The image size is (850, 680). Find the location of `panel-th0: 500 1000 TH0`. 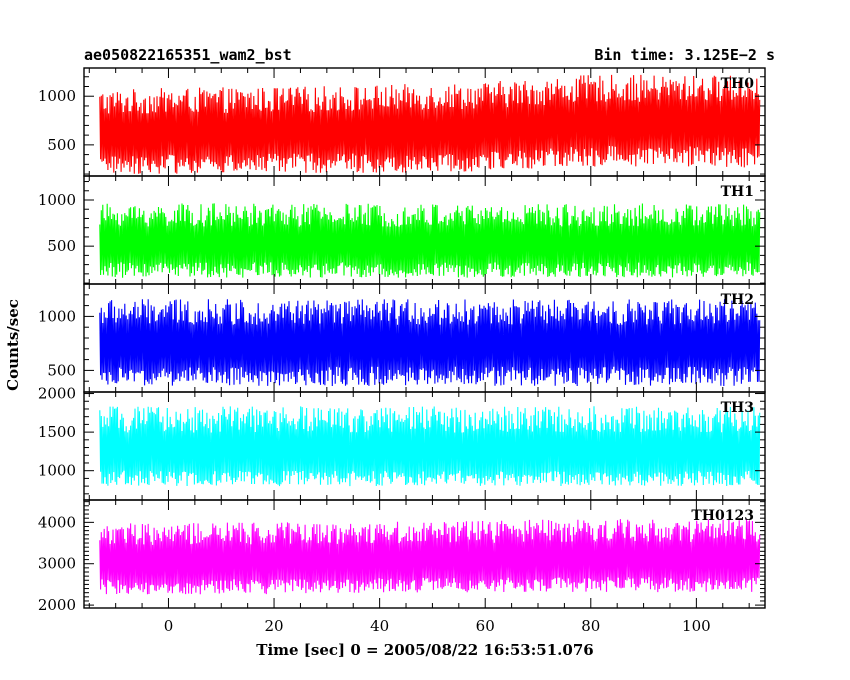

panel-th0: 500 1000 TH0 is located at coordinates (402, 122).